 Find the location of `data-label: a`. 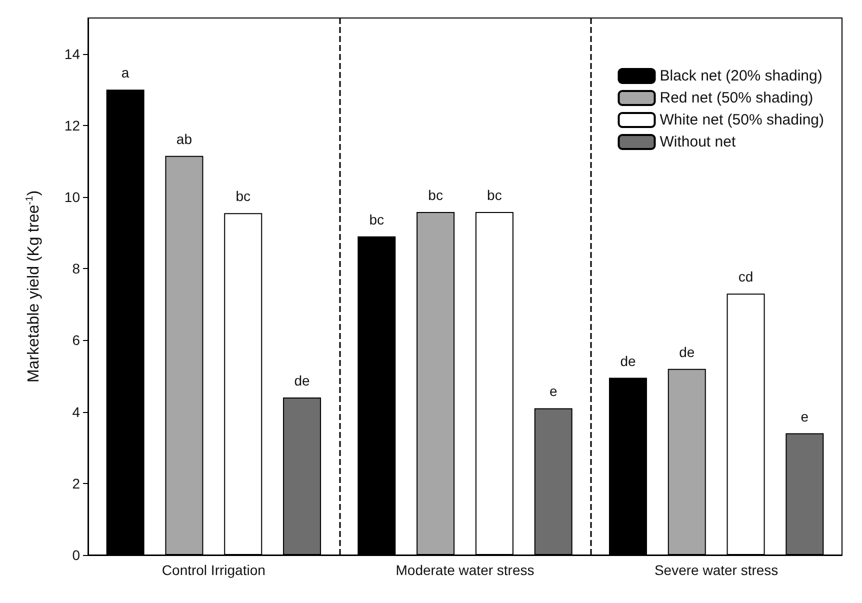

data-label: a is located at coordinates (125, 72).